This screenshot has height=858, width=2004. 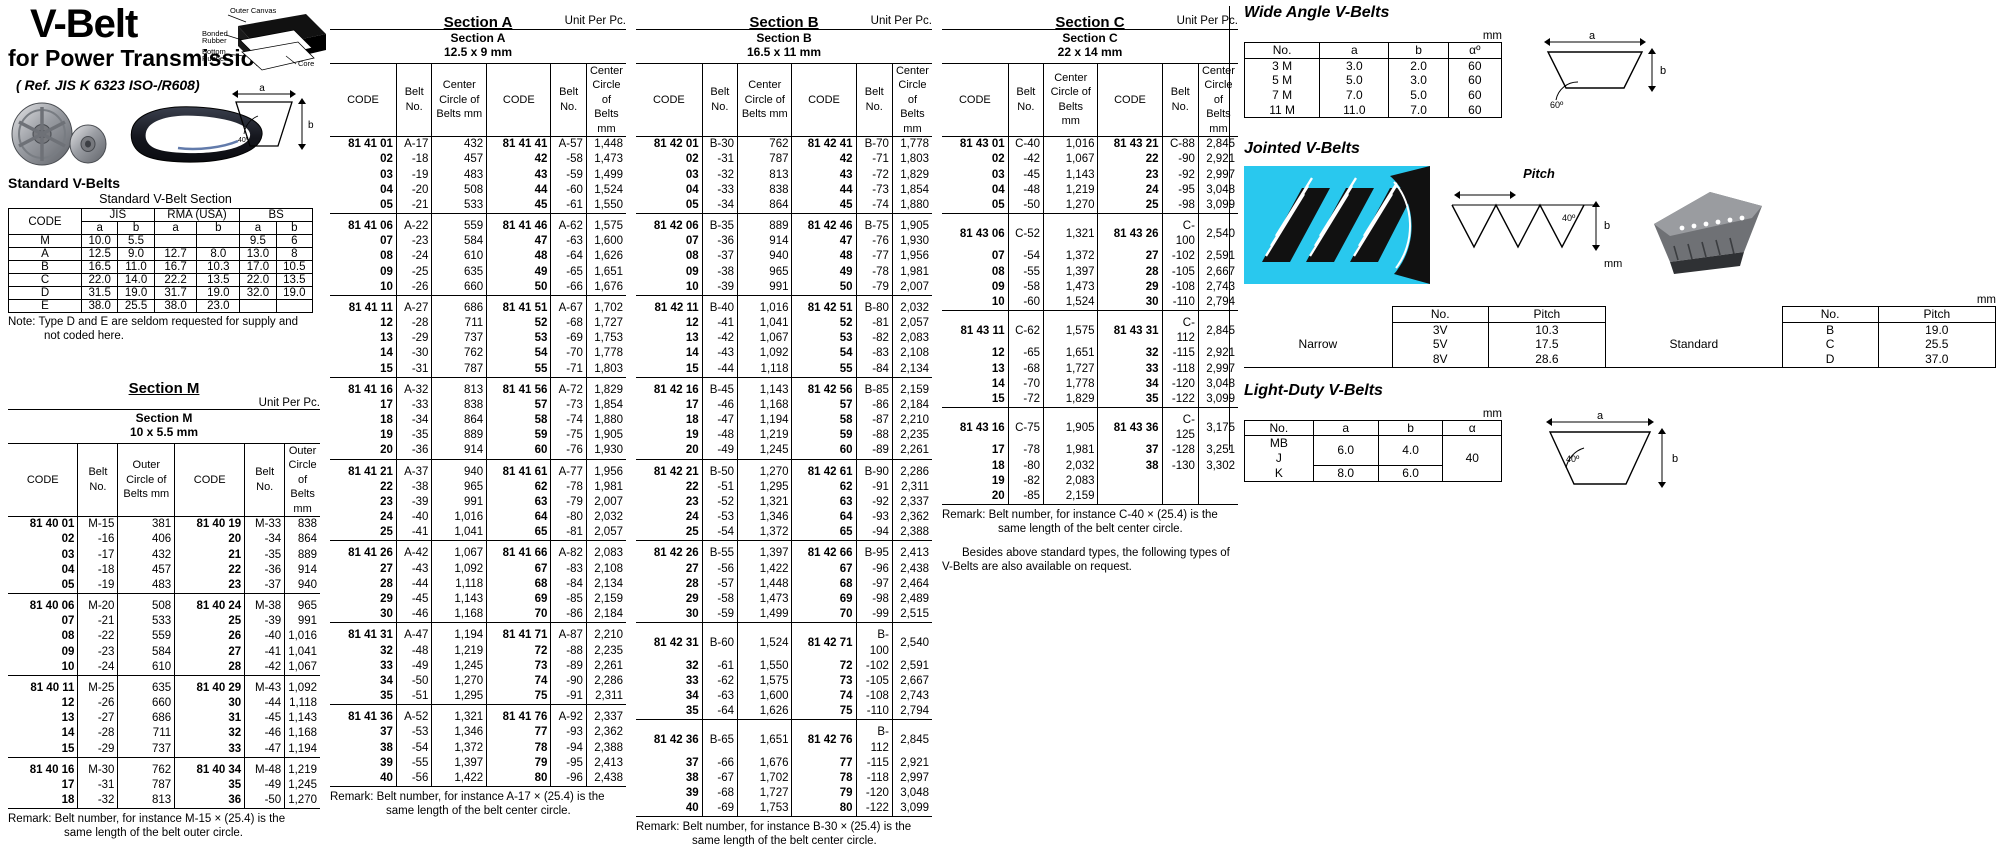 I want to click on jointed-title: Jointed V-Belts, so click(x=1302, y=148).